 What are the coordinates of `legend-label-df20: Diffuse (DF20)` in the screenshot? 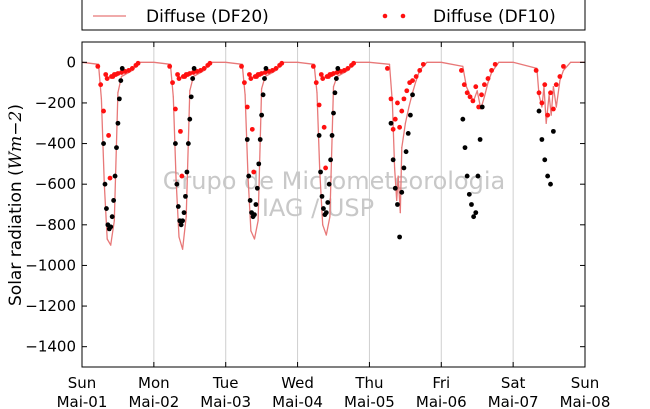 It's located at (207, 17).